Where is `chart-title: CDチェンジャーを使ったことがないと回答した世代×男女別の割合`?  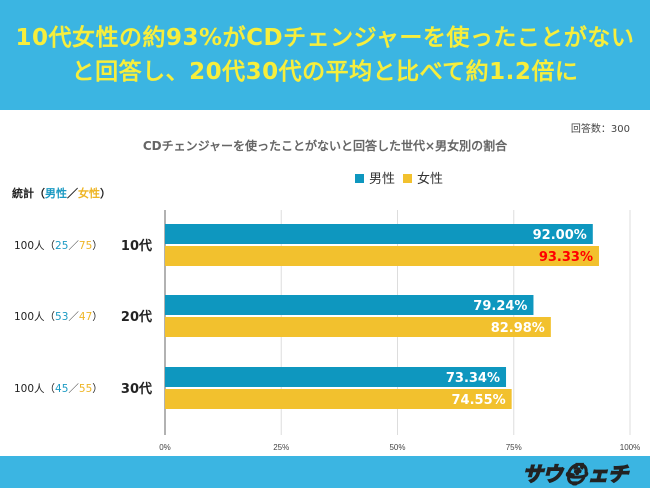 chart-title: CDチェンジャーを使ったことがないと回答した世代×男女別の割合 is located at coordinates (325, 146).